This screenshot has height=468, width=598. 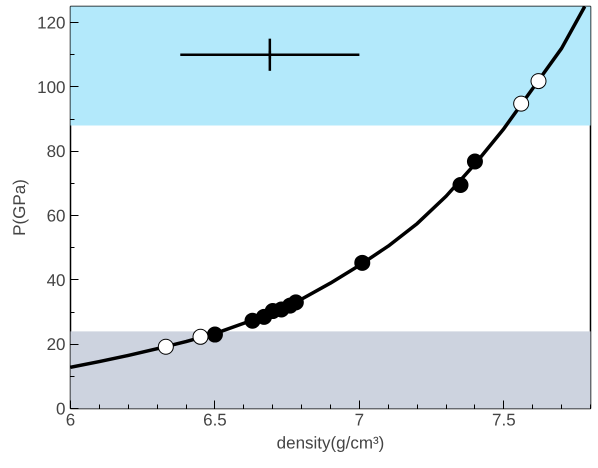 What do you see at coordinates (56, 280) in the screenshot?
I see `y-tick-label: 40` at bounding box center [56, 280].